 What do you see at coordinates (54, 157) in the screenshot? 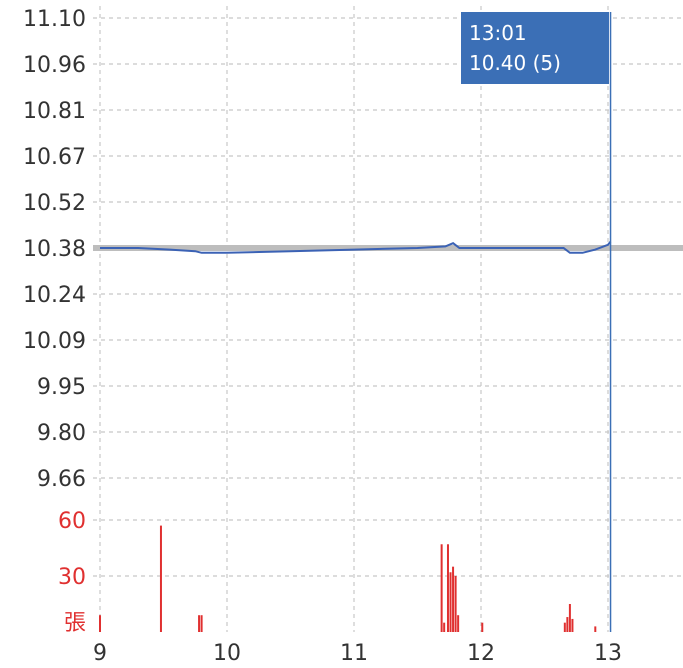
I see `price-tick-label: 10.67` at bounding box center [54, 157].